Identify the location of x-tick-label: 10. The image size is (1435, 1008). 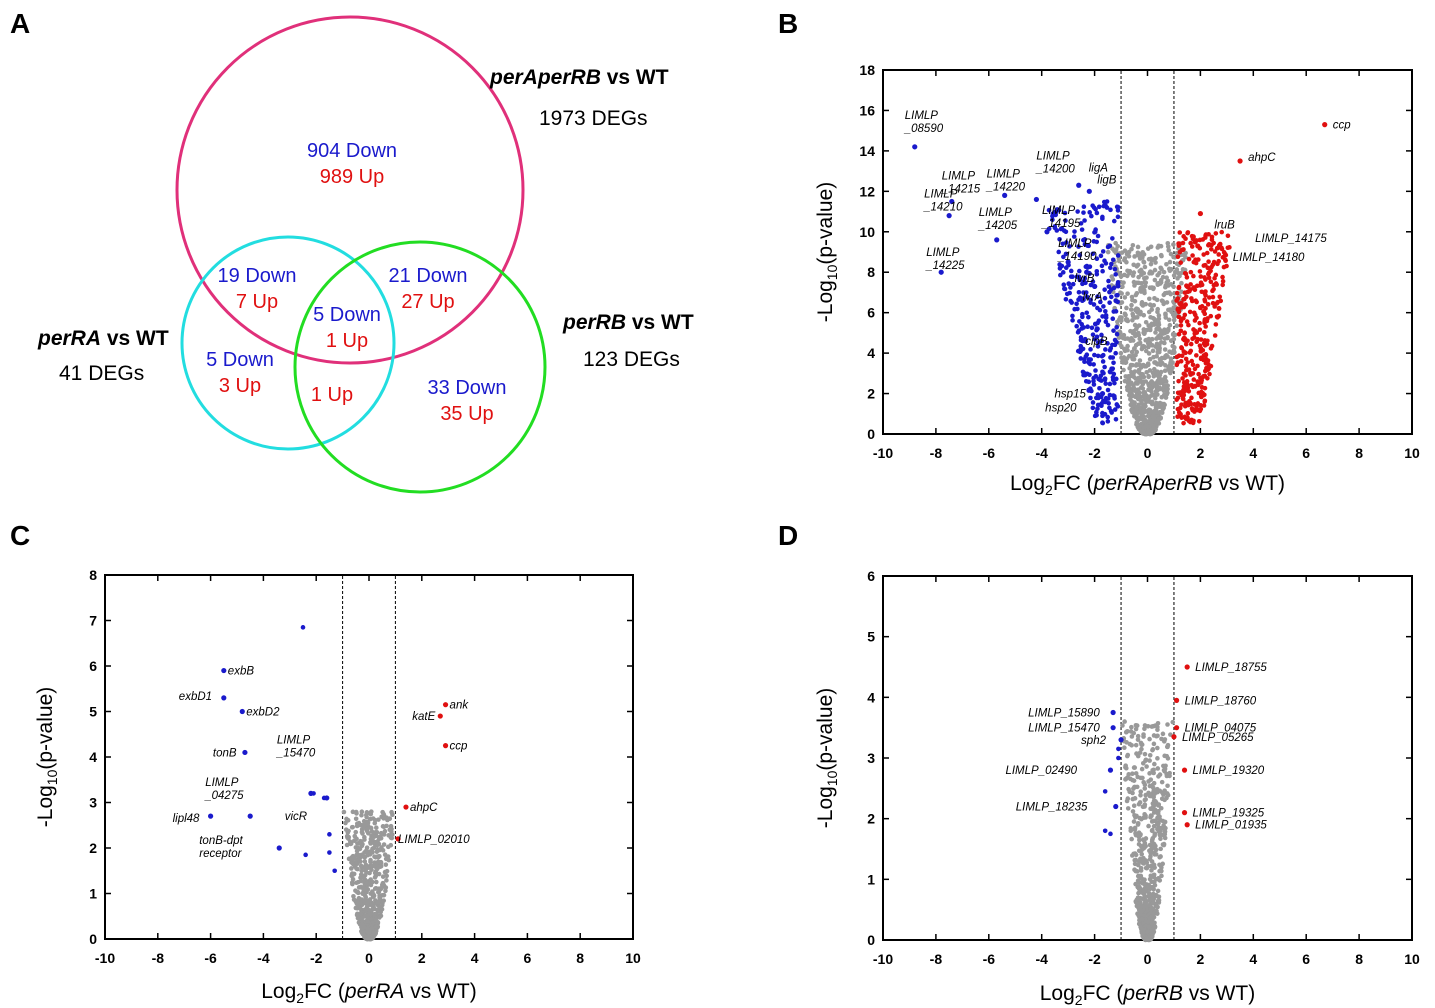
(1412, 453).